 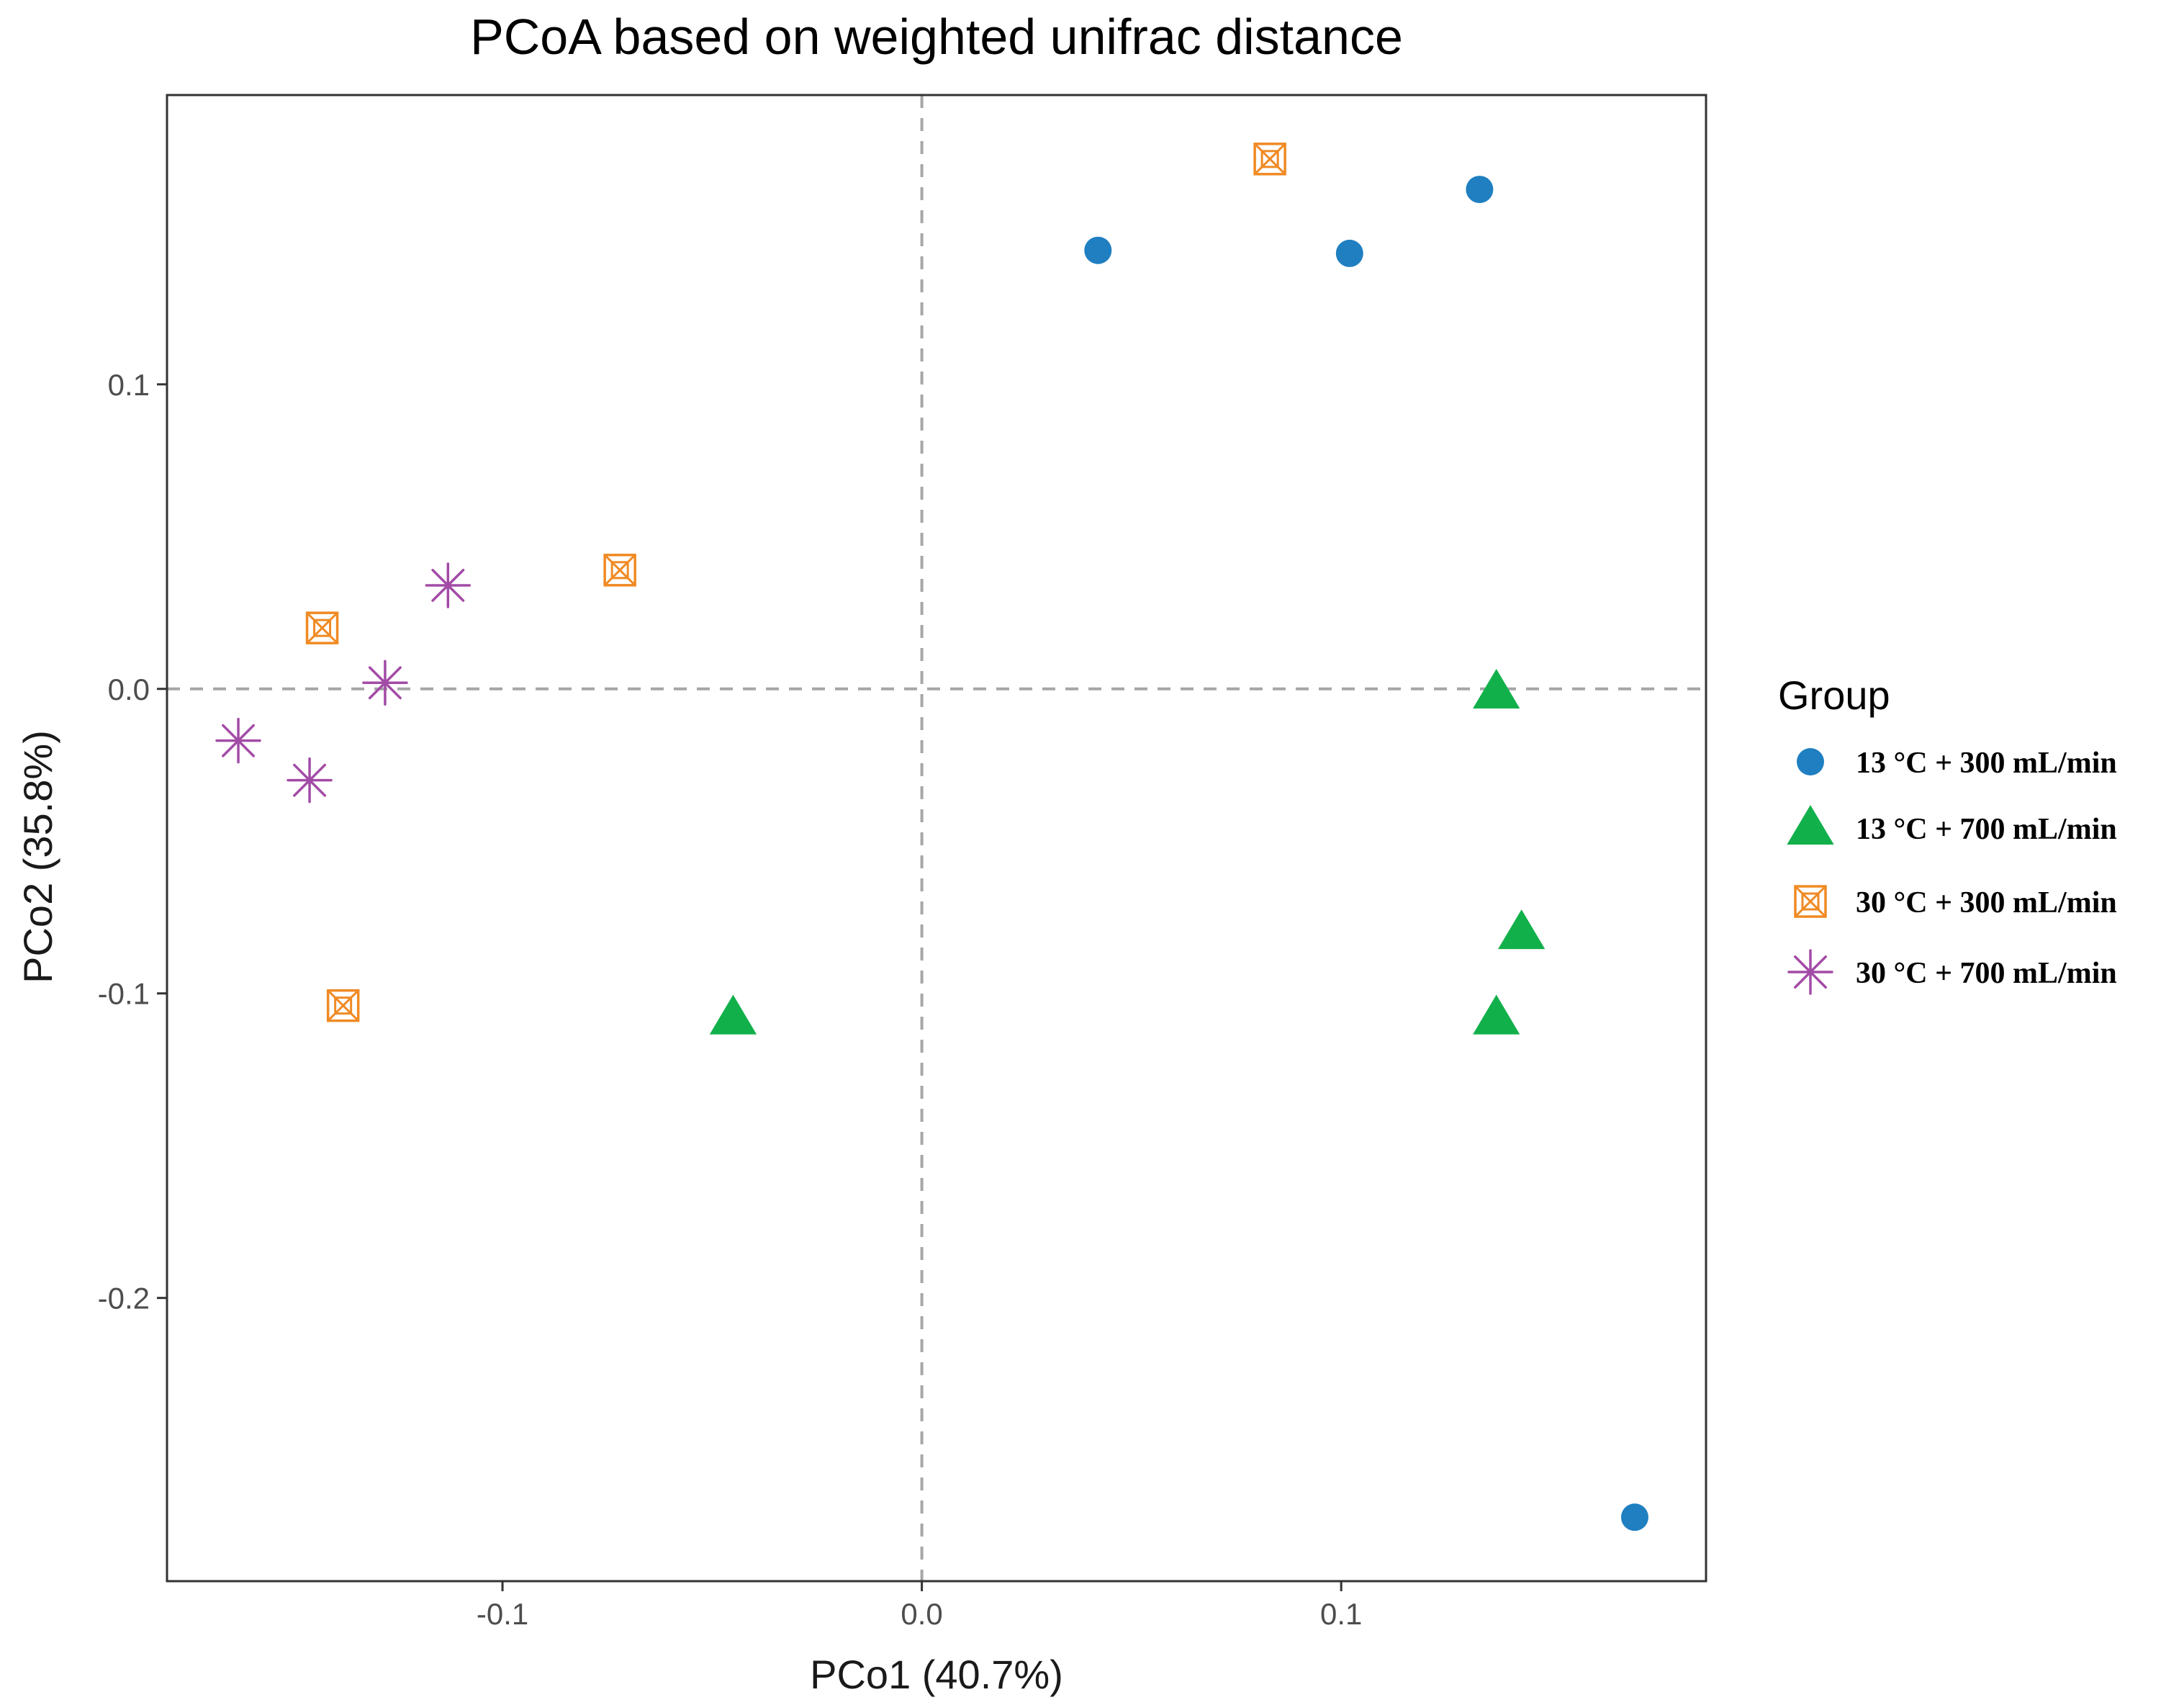 What do you see at coordinates (1986, 973) in the screenshot?
I see `legend-label: 30 °C + 700 mL/min` at bounding box center [1986, 973].